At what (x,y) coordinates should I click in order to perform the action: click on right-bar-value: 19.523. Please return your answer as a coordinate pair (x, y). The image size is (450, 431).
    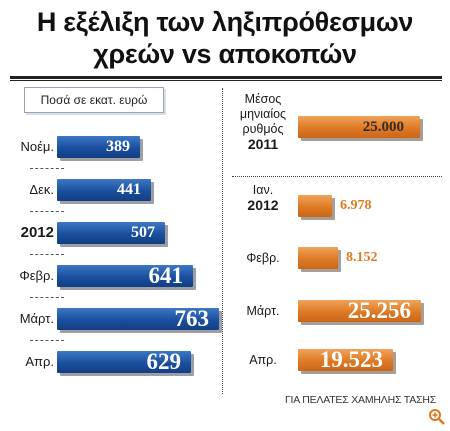
    Looking at the image, I should click on (351, 359).